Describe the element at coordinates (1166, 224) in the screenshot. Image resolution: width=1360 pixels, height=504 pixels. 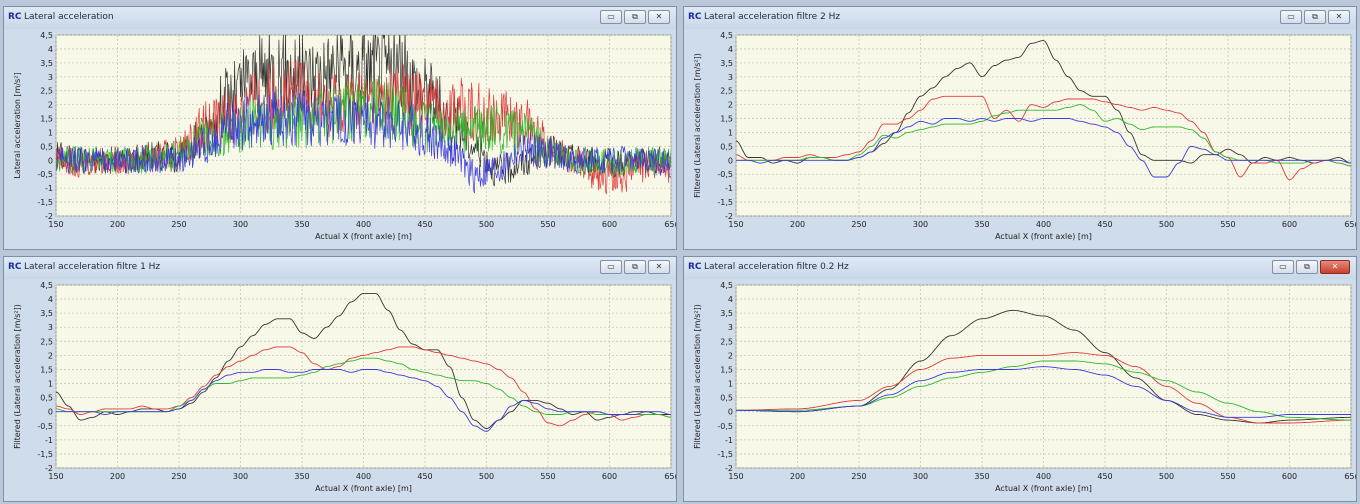
I see `x-tick-label: 500` at that location.